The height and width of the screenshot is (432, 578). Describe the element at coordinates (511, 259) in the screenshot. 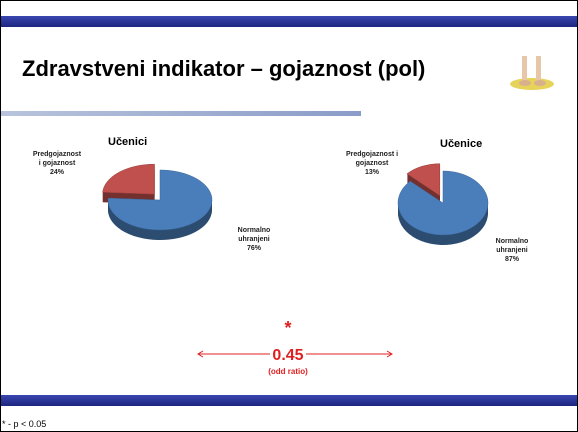

I see `slice-value-label: 87%` at that location.